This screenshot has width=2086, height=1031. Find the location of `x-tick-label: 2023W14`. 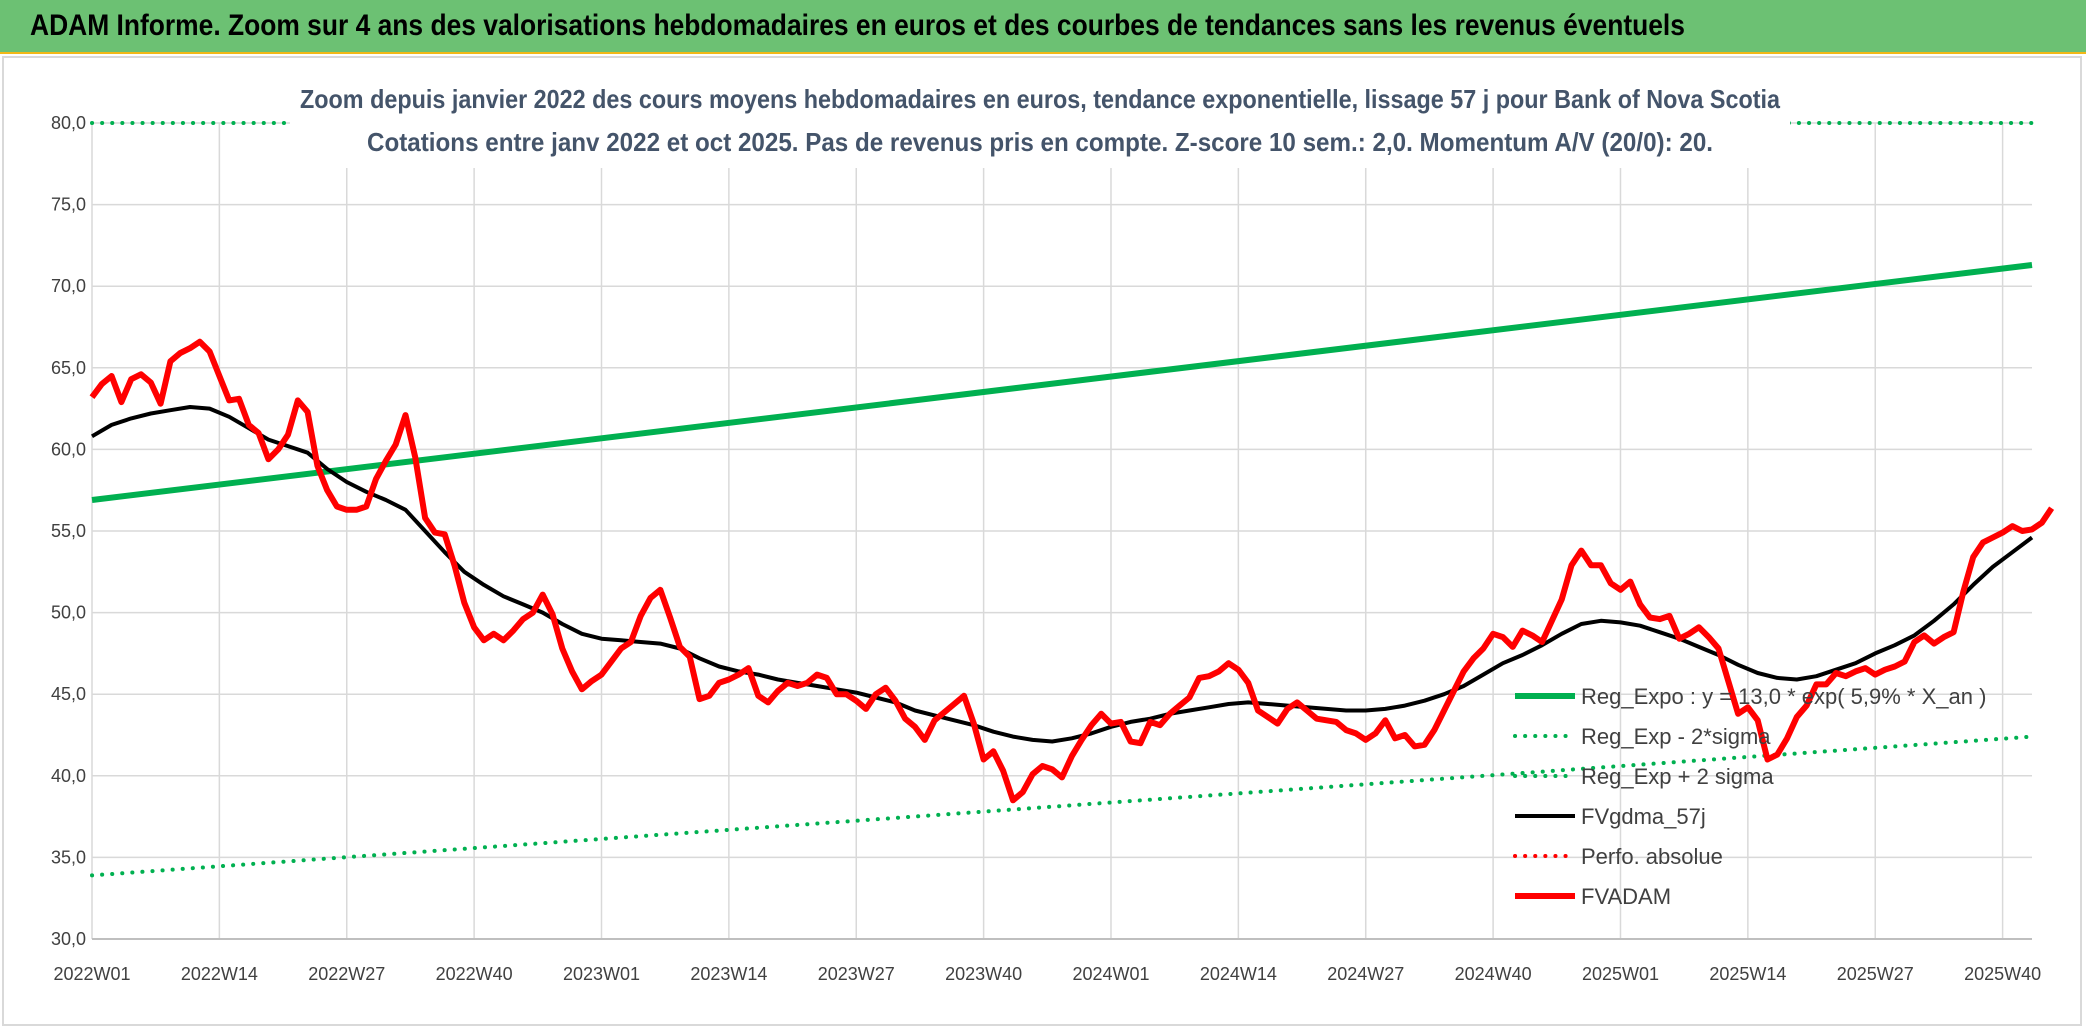

x-tick-label: 2023W14 is located at coordinates (728, 974).